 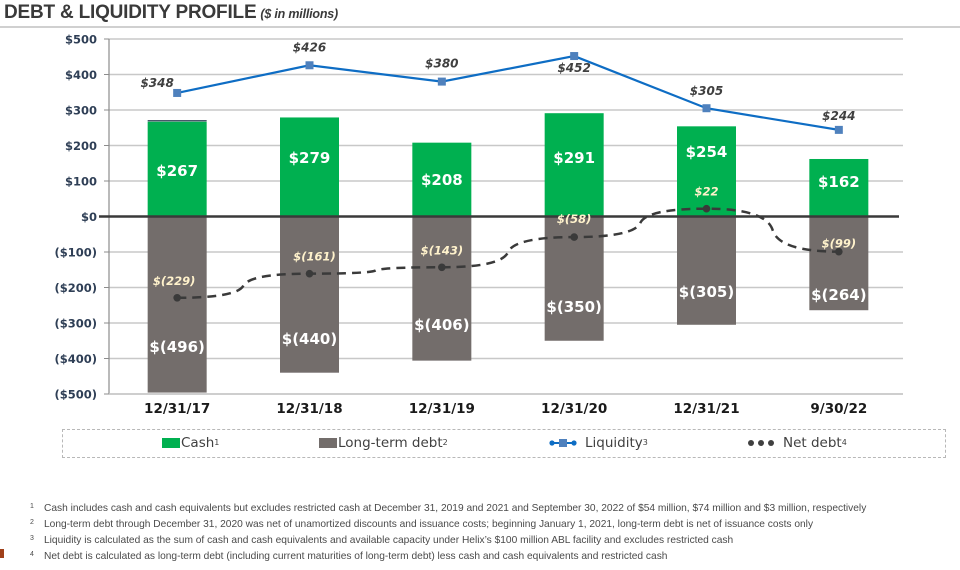 I want to click on legend-label-liquidity: Liquidity, so click(x=614, y=443).